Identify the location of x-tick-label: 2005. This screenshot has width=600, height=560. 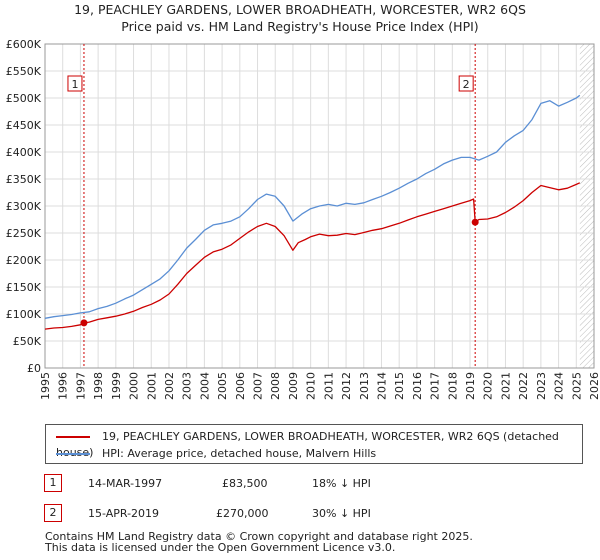
(222, 386).